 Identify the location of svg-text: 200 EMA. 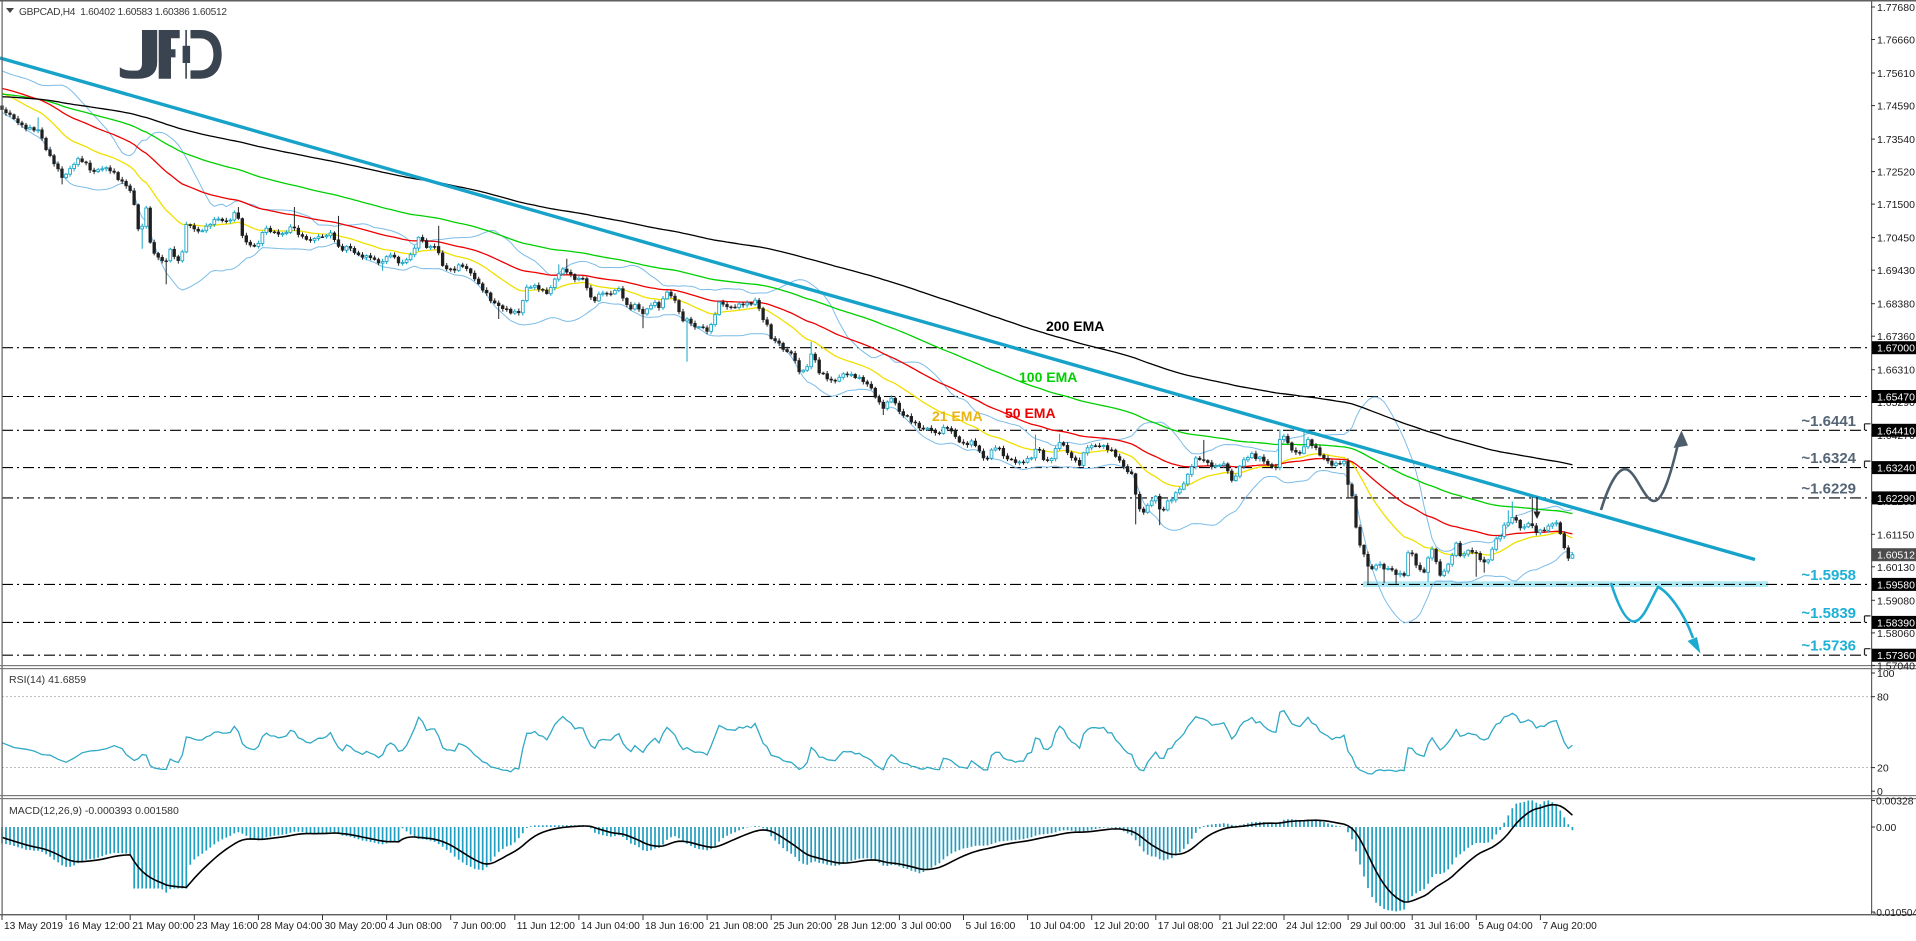
(1075, 326).